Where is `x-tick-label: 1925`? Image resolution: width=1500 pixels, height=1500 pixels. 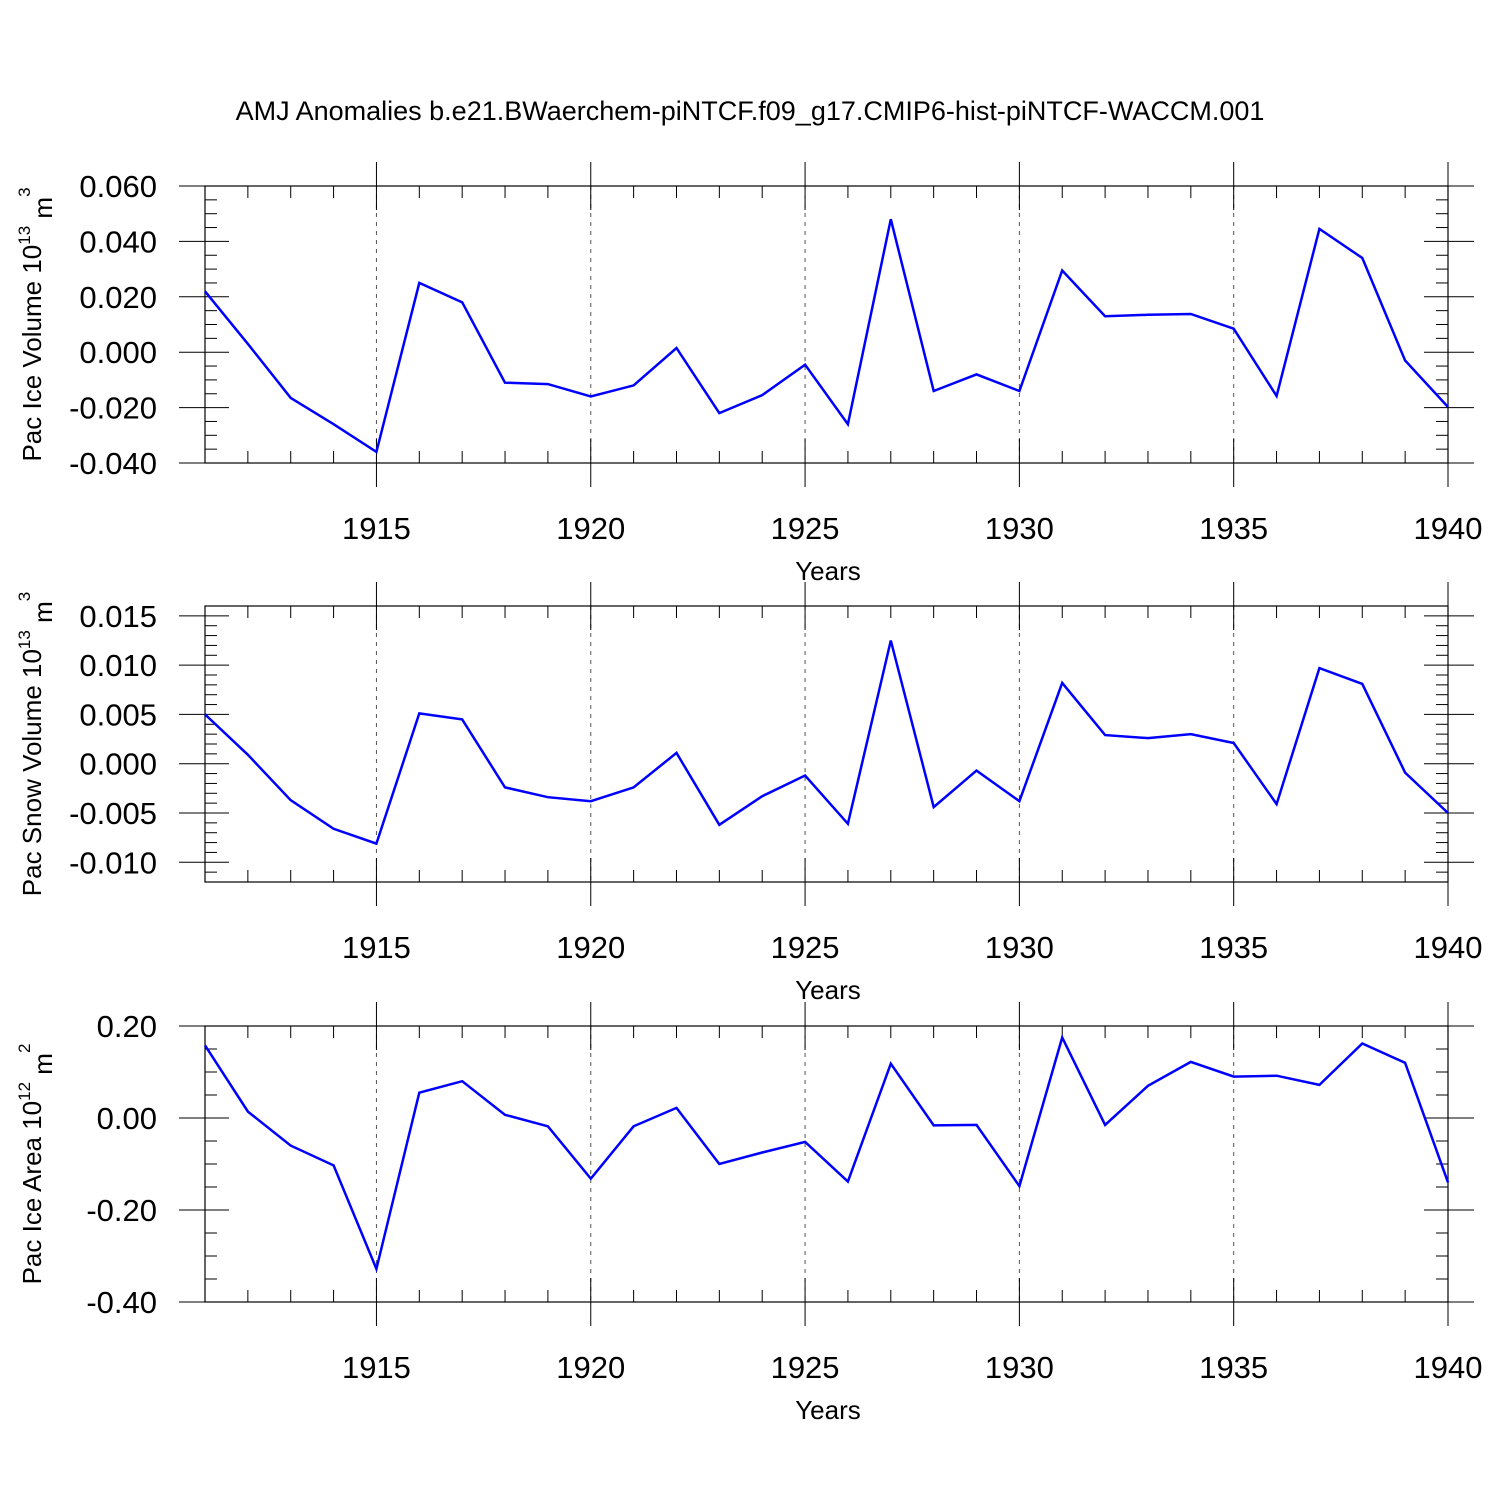
x-tick-label: 1925 is located at coordinates (805, 1367).